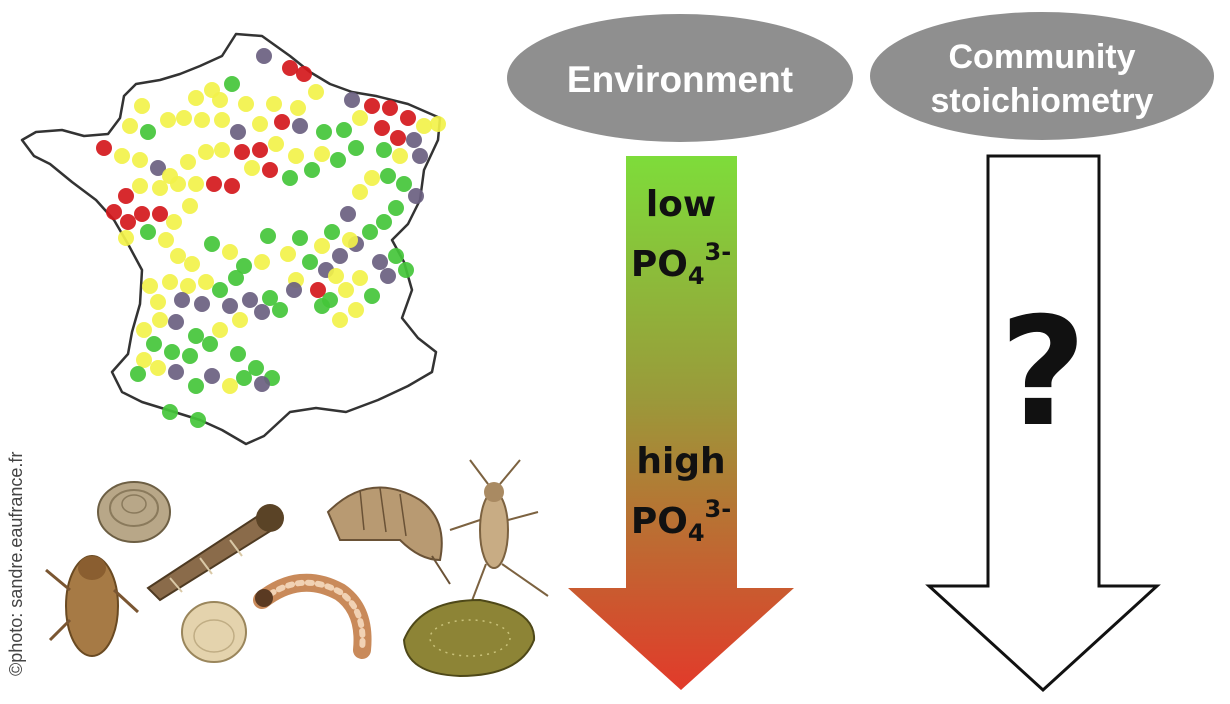 Image resolution: width=1230 pixels, height=704 pixels. Describe the element at coordinates (92, 606) in the screenshot. I see `beetle-larva-image` at that location.